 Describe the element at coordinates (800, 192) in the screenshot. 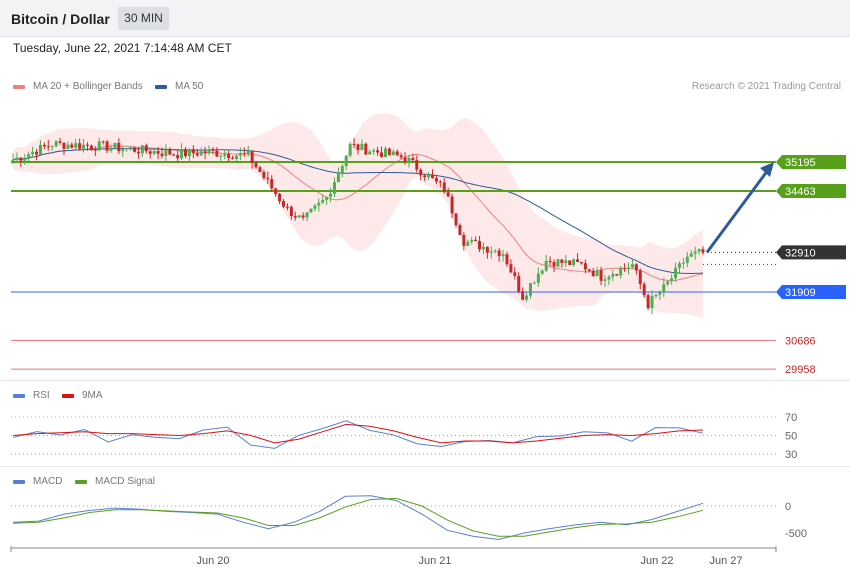

I see `level-label: 34463` at that location.